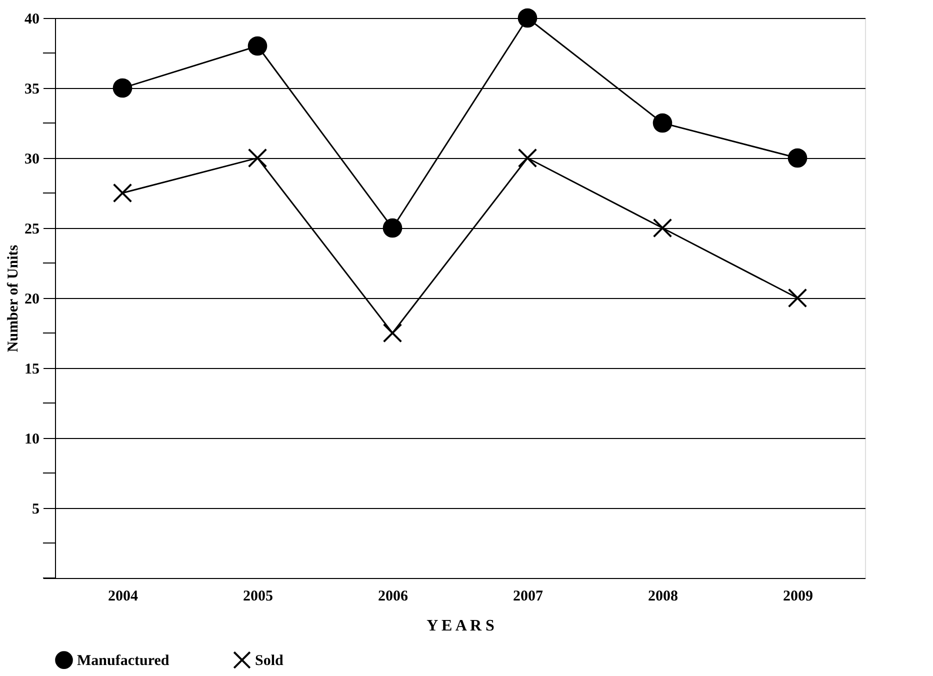  What do you see at coordinates (32, 440) in the screenshot?
I see `y-tick-label: 10` at bounding box center [32, 440].